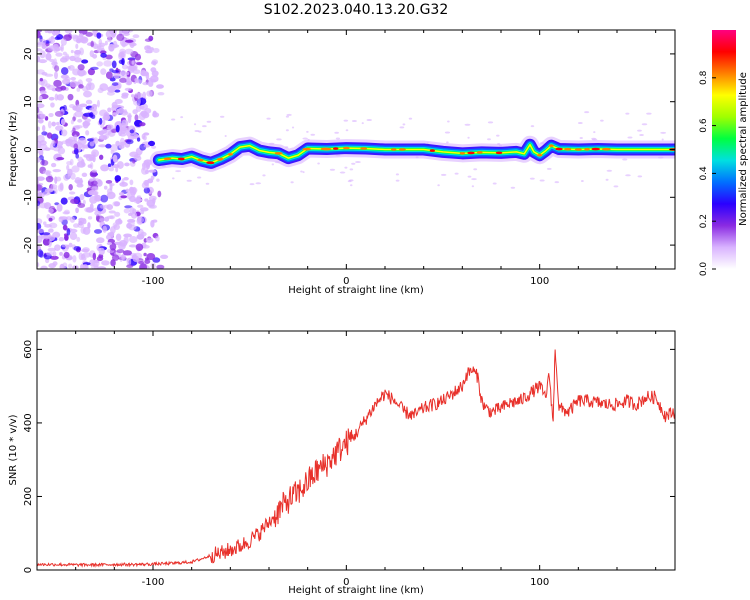 The width and height of the screenshot is (750, 600). What do you see at coordinates (539, 281) in the screenshot?
I see `spectrogram-xtick-label: 100` at bounding box center [539, 281].